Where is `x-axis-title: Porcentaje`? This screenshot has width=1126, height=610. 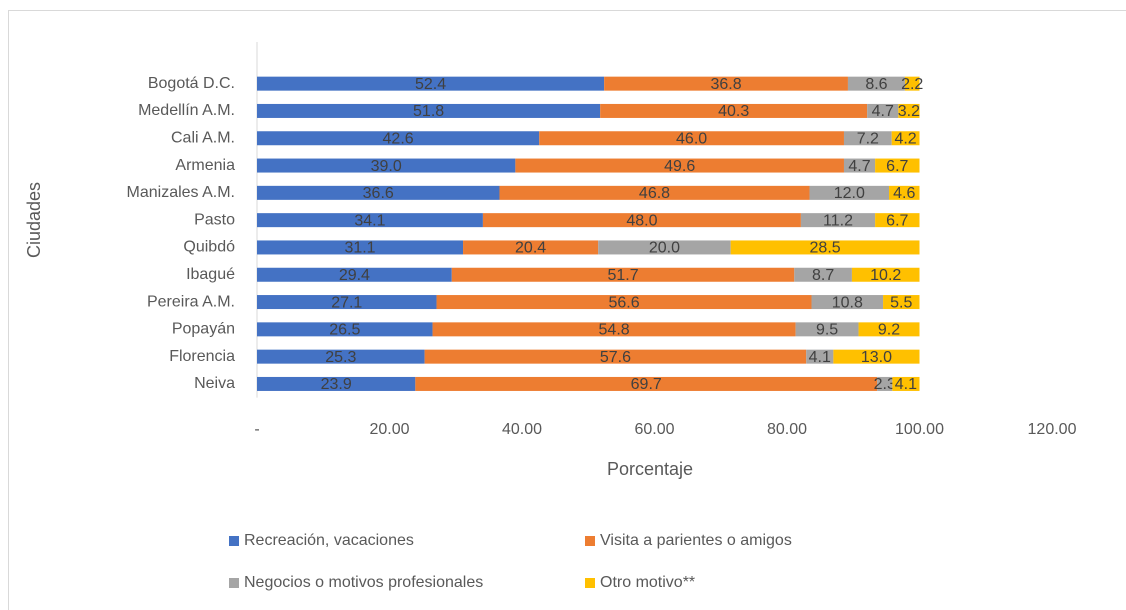 x-axis-title: Porcentaje is located at coordinates (650, 469).